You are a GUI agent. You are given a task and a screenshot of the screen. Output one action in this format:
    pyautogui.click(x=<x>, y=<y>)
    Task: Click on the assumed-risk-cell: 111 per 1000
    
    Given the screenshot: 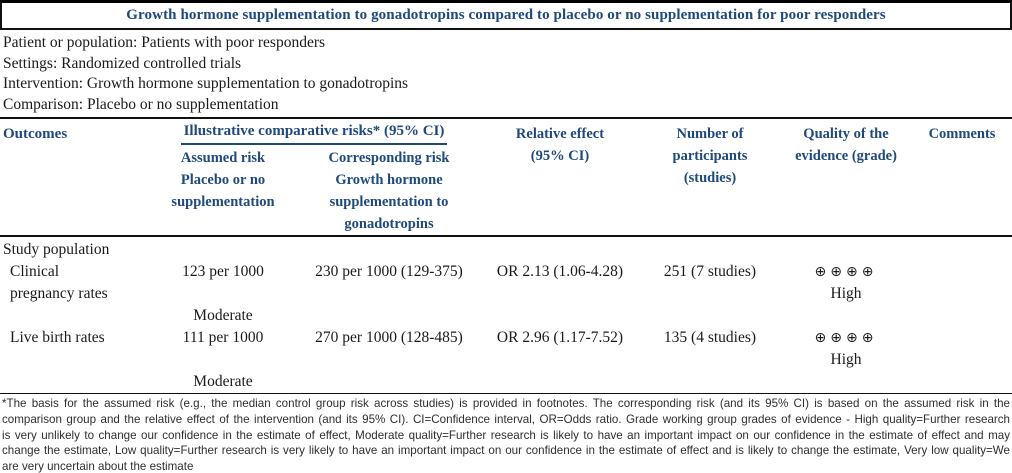 What is the action you would take?
    pyautogui.click(x=223, y=337)
    